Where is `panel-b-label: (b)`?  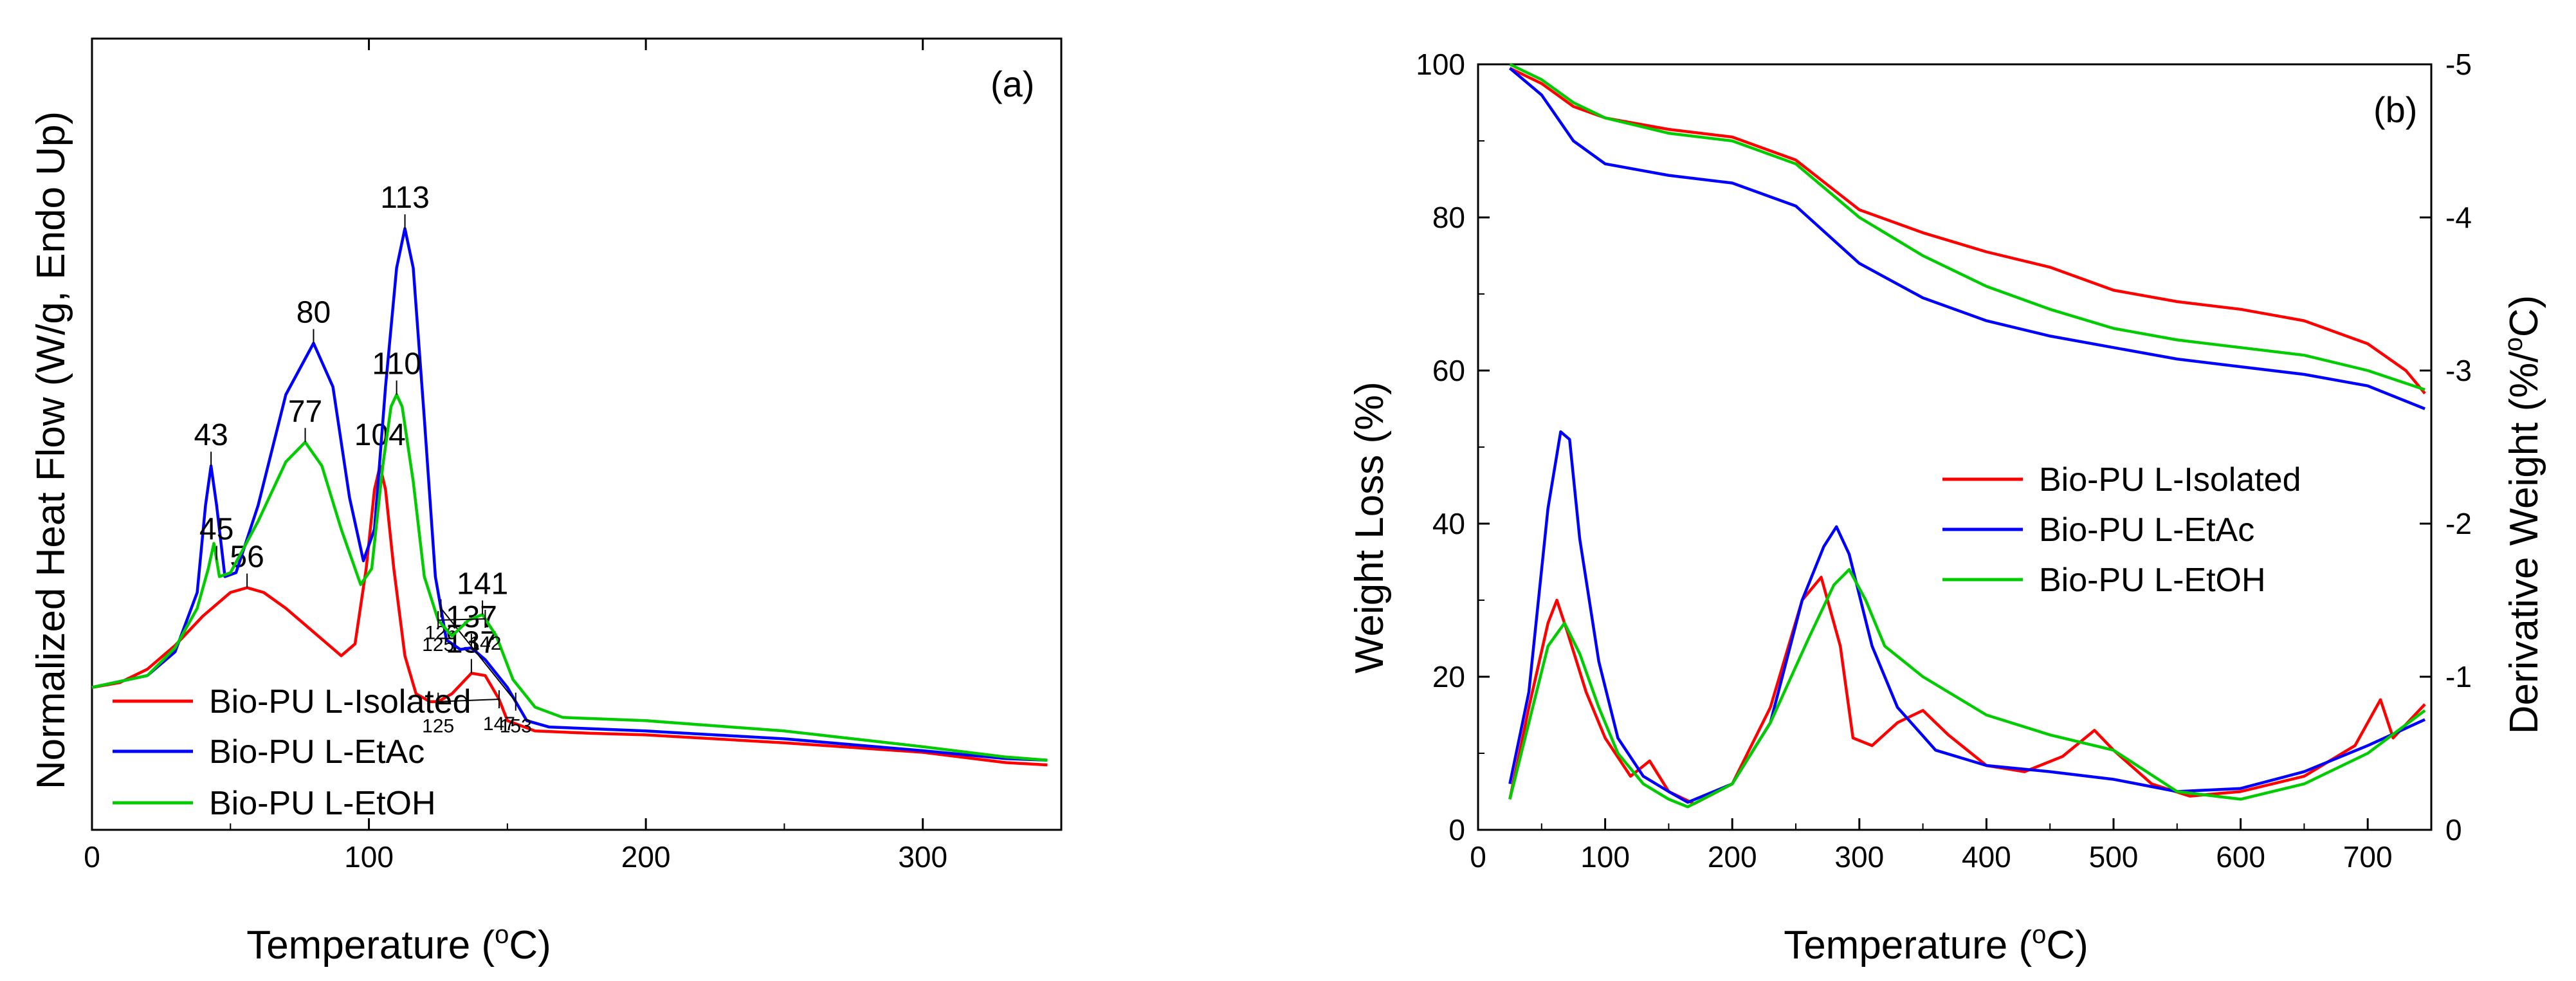 panel-b-label: (b) is located at coordinates (2395, 109).